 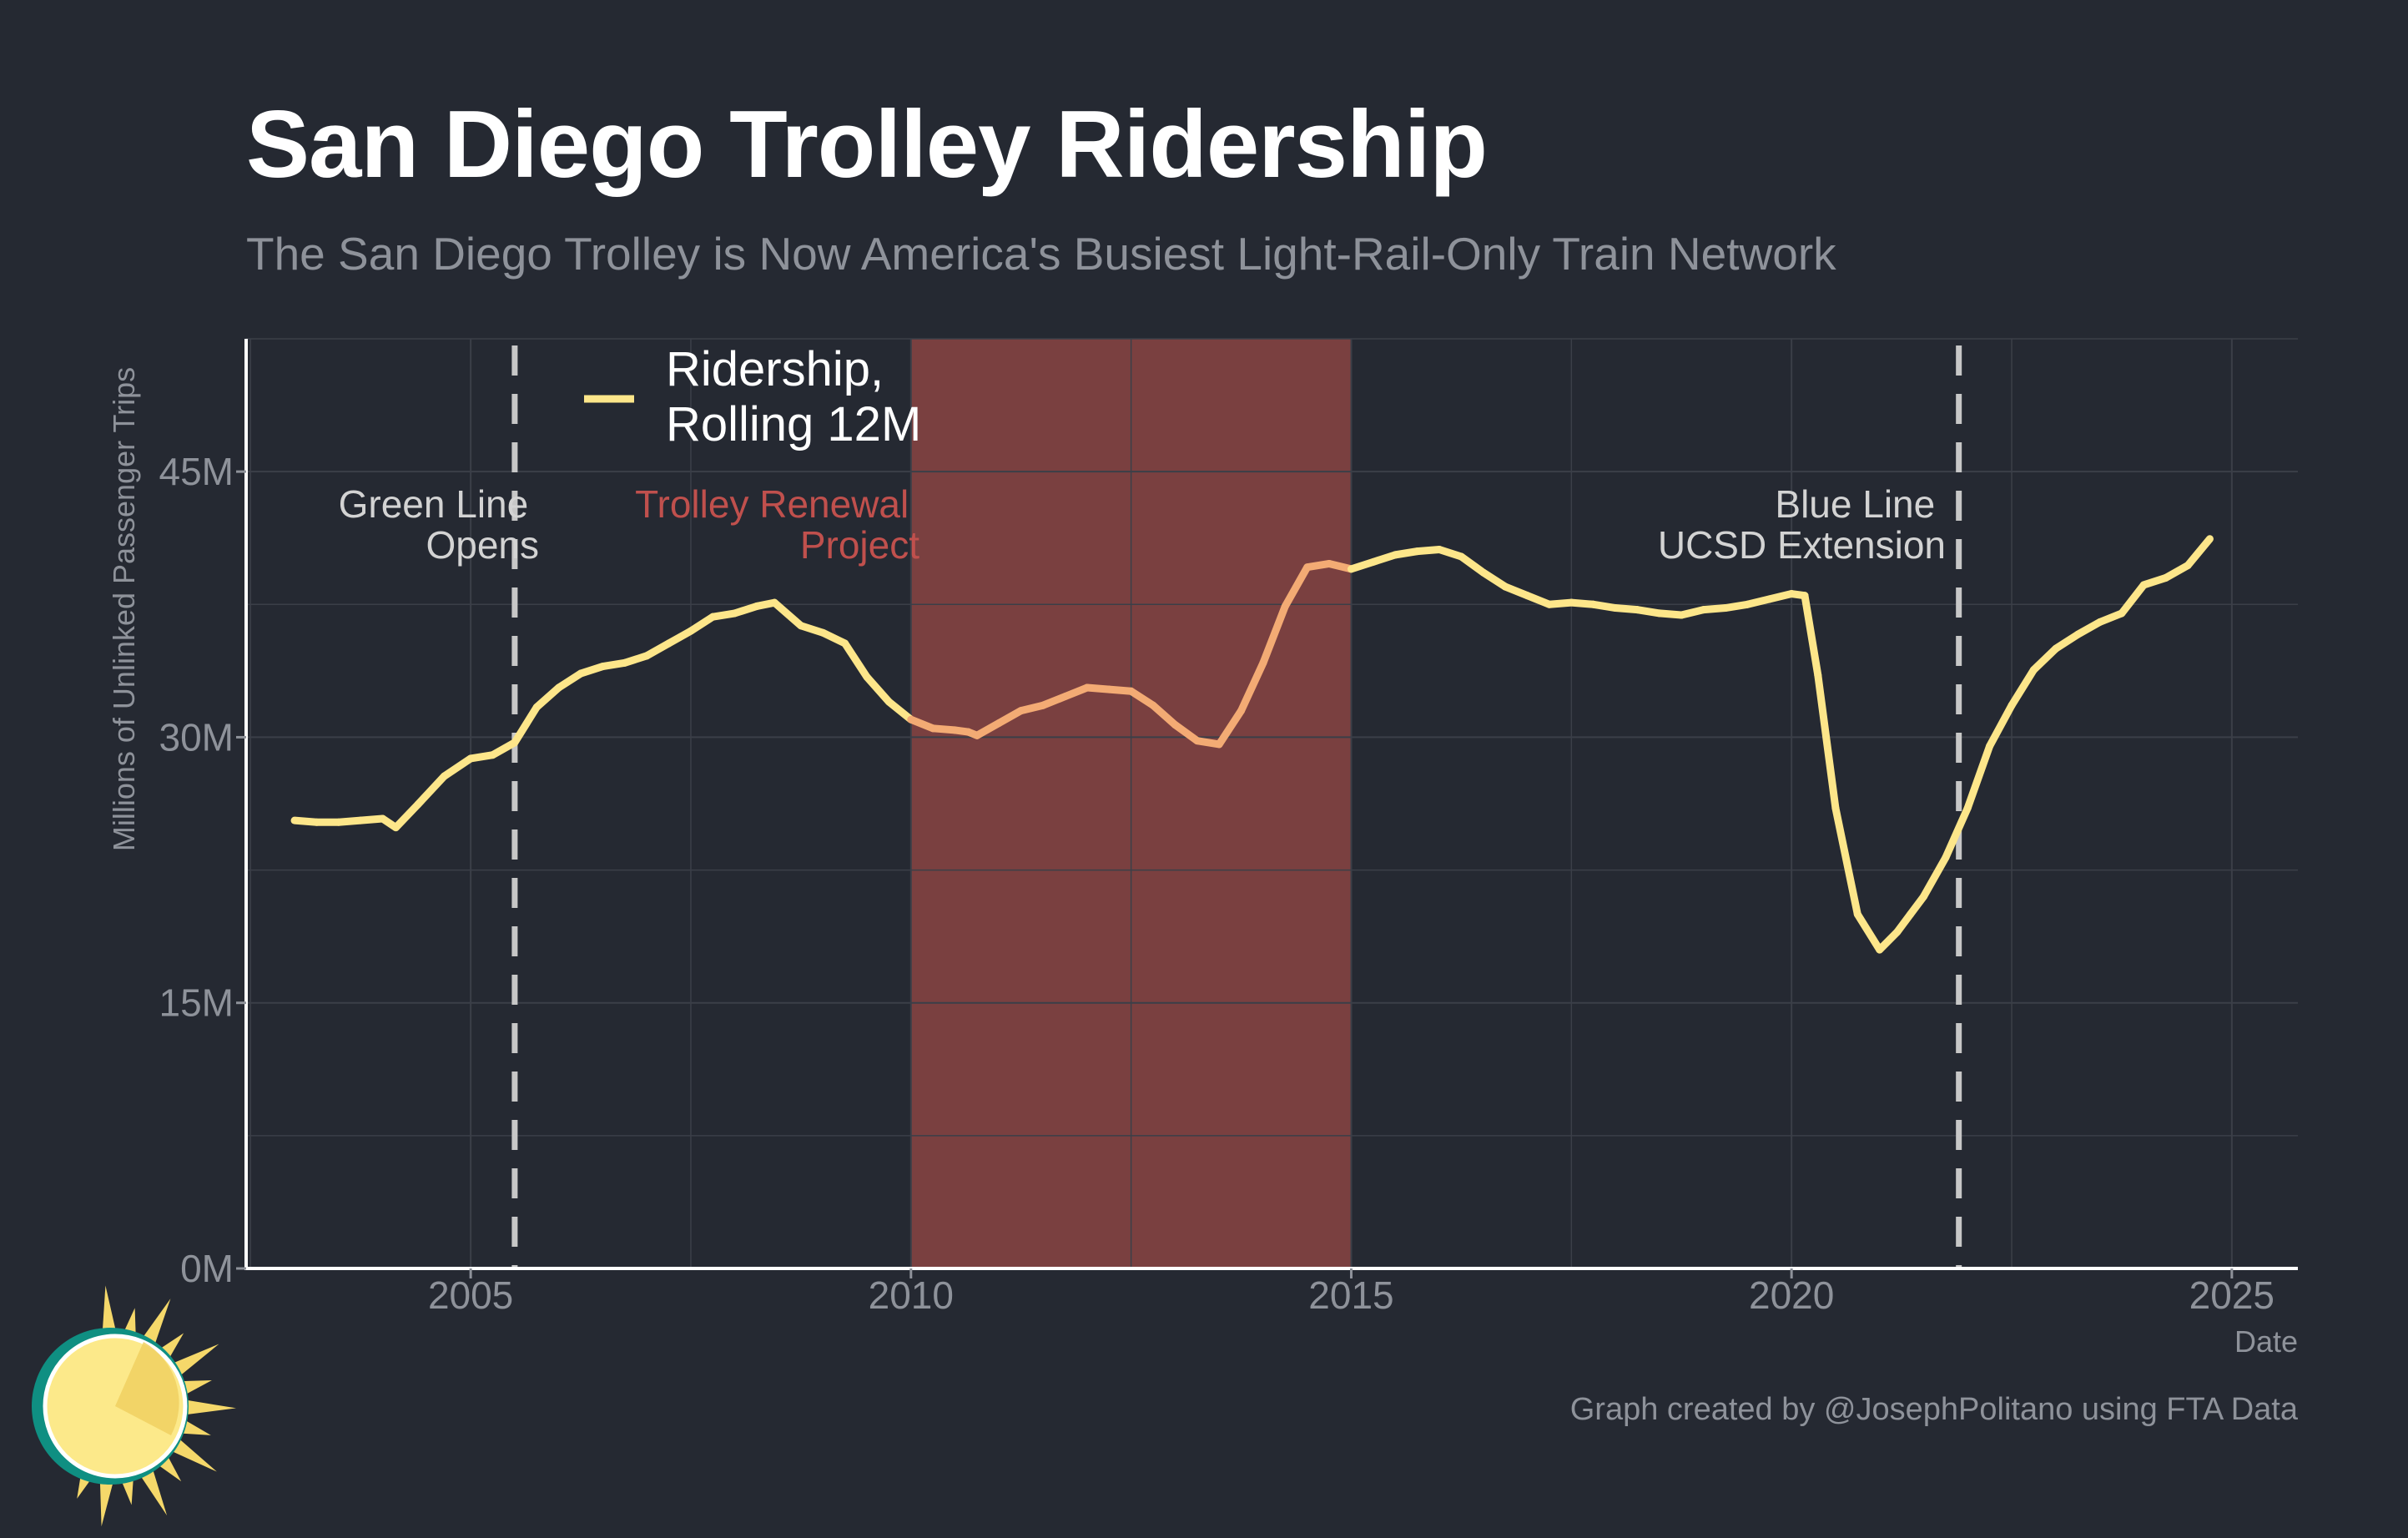 I want to click on vline-label-blue-line: Blue Line UCSD Extension, so click(x=1802, y=524).